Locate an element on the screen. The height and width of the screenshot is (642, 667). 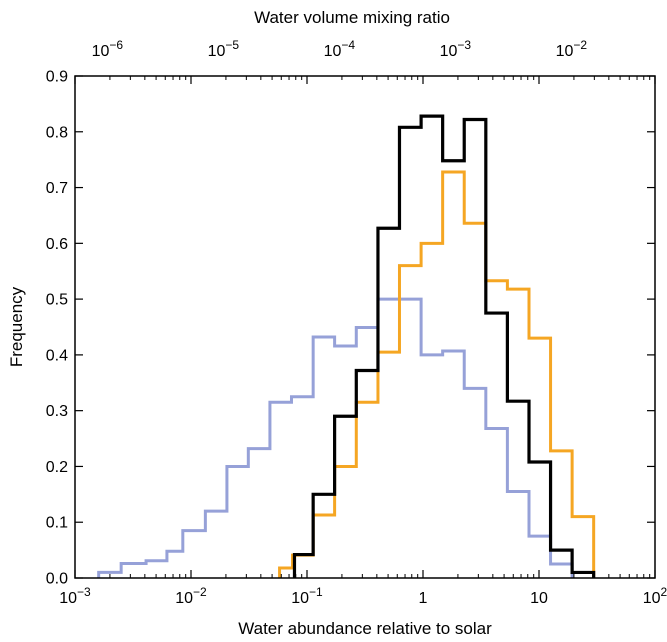
y-tick-label: 0.3 is located at coordinates (57, 411).